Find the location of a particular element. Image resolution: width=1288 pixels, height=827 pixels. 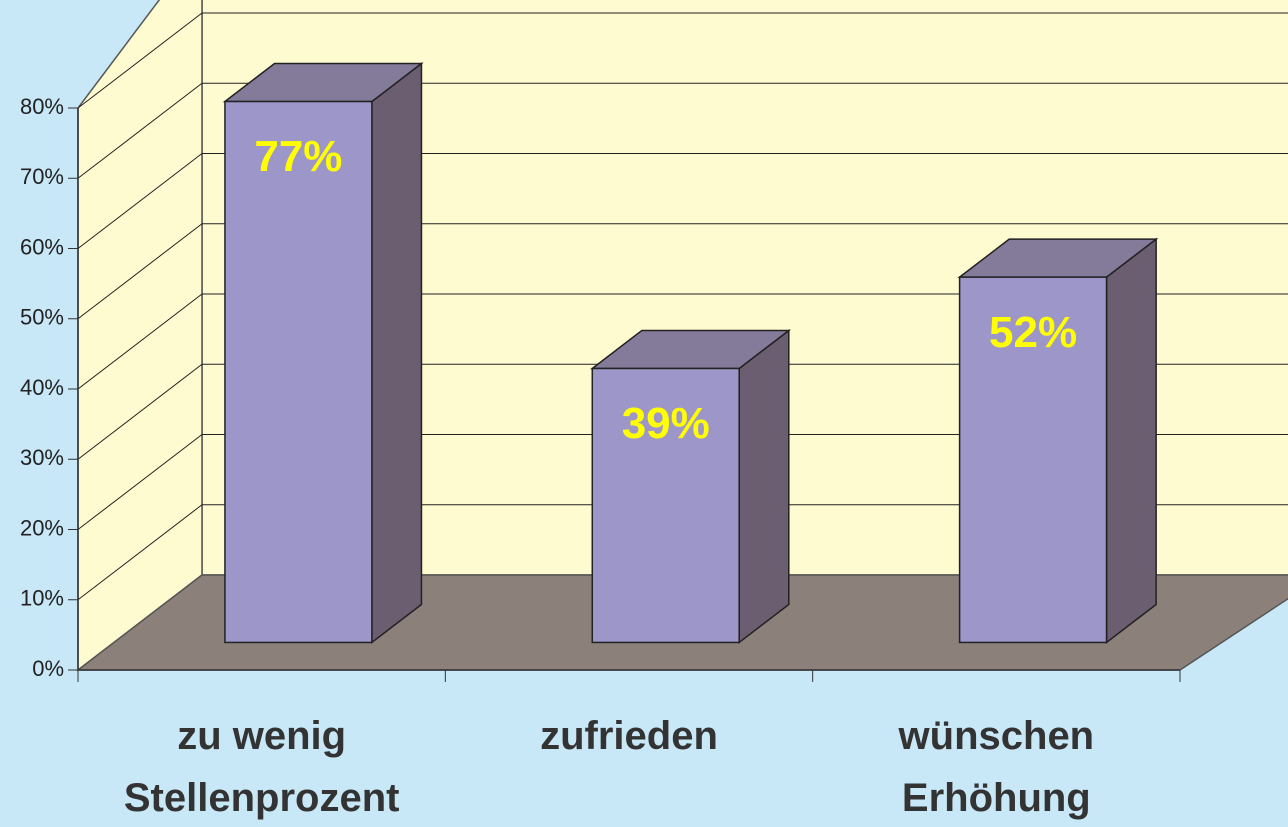

value-label: 77% is located at coordinates (298, 156).